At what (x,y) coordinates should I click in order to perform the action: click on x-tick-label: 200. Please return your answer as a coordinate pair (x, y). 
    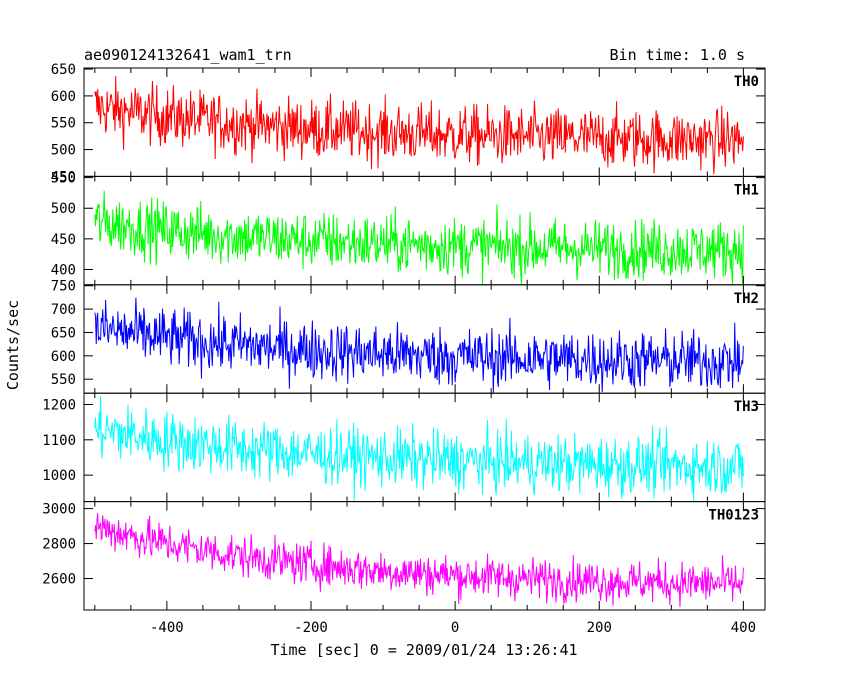
    Looking at the image, I should click on (599, 628).